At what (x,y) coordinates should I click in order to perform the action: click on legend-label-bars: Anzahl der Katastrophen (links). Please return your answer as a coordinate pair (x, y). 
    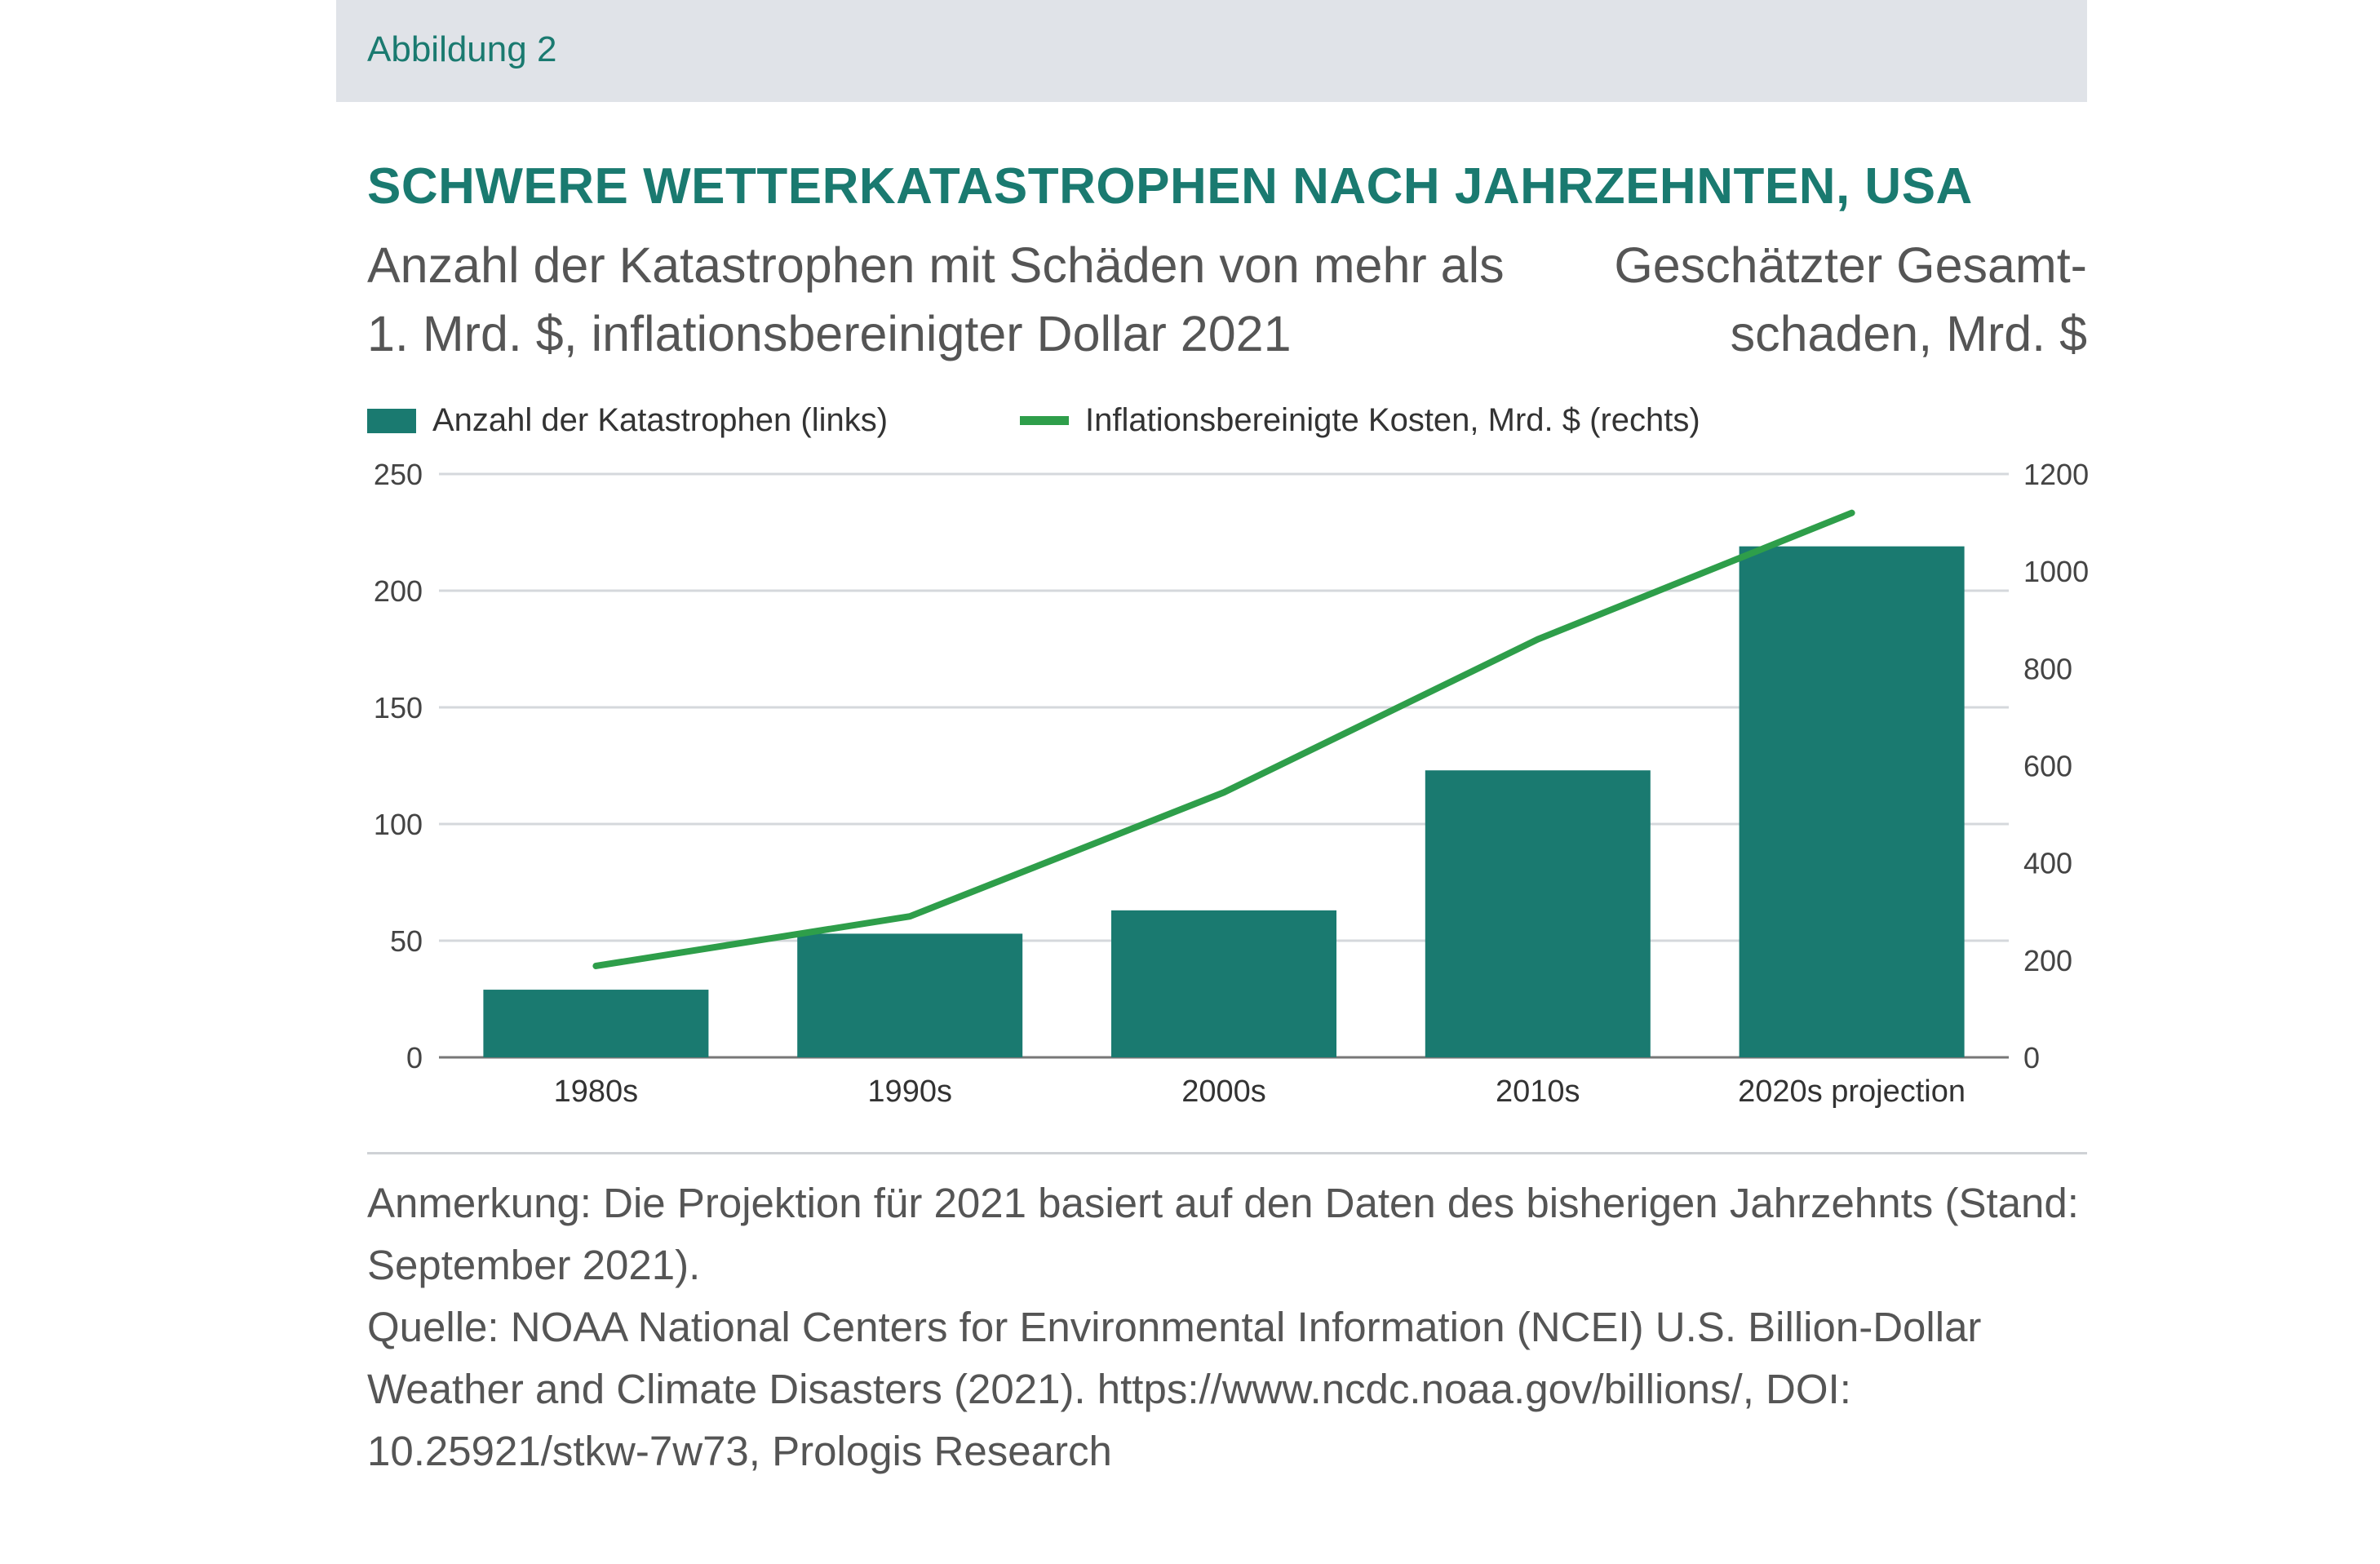
    Looking at the image, I should click on (660, 420).